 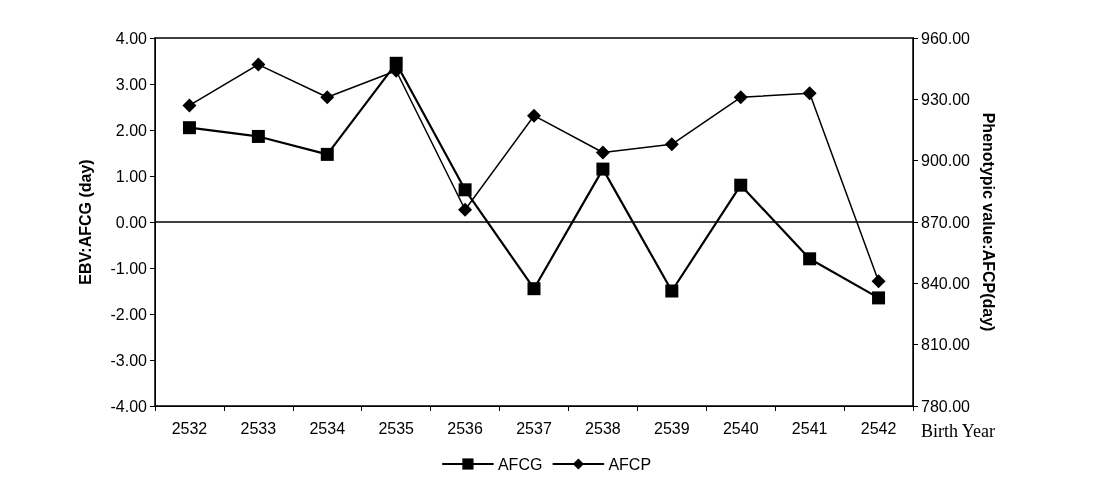 I want to click on y2-tick-label: 870.00, so click(x=946, y=222).